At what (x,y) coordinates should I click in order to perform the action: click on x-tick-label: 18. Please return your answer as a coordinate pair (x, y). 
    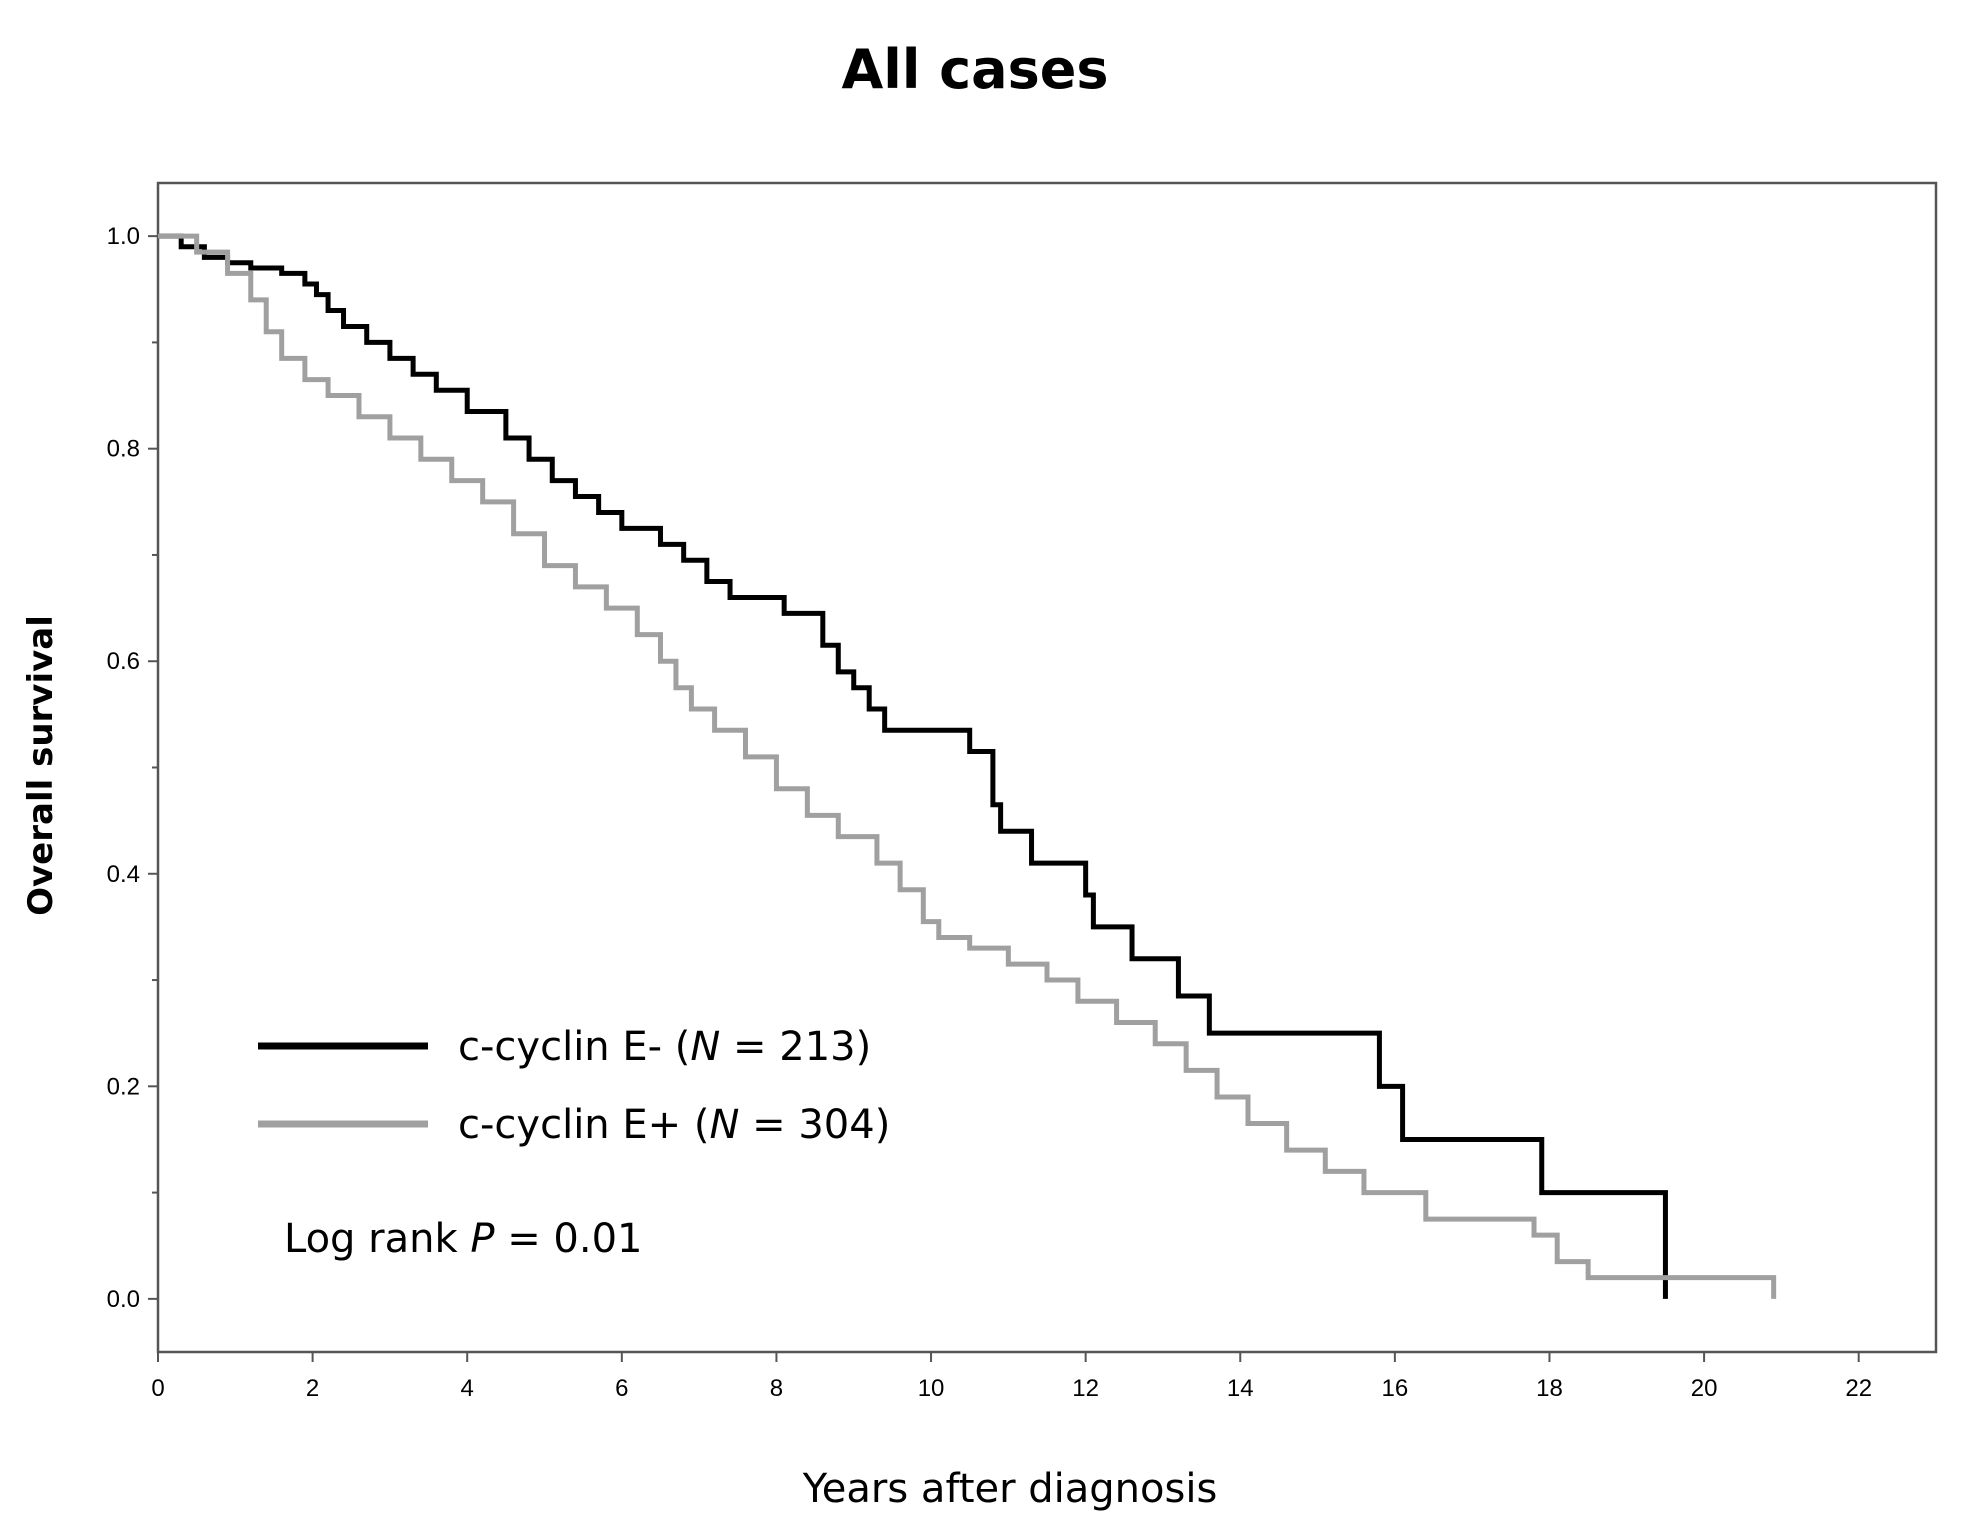
    Looking at the image, I should click on (1549, 1388).